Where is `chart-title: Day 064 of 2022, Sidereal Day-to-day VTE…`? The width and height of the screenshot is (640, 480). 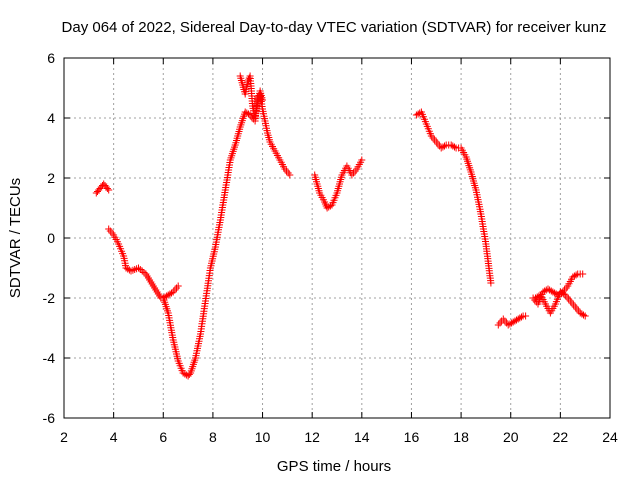
chart-title: Day 064 of 2022, Sidereal Day-to-day VTE… is located at coordinates (334, 27).